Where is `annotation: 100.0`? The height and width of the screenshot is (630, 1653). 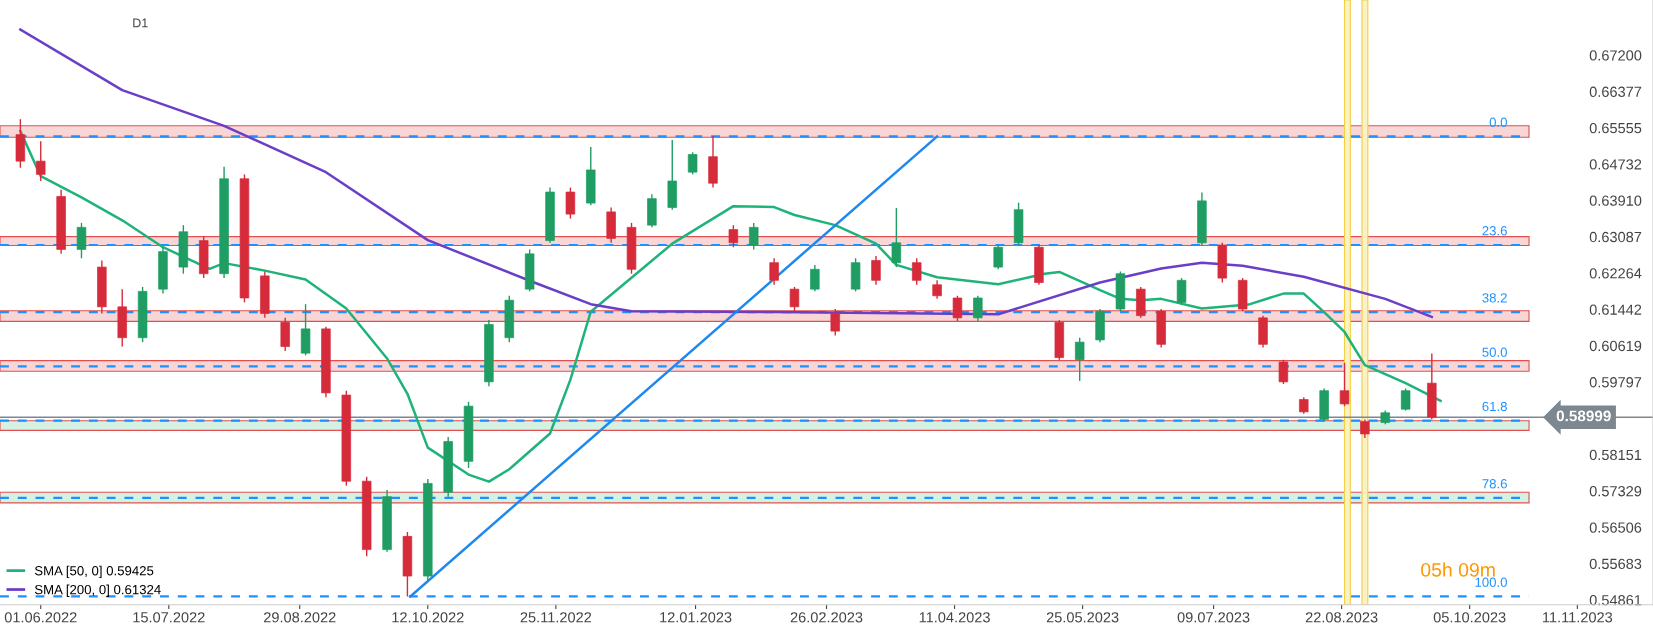
annotation: 100.0 is located at coordinates (1491, 582).